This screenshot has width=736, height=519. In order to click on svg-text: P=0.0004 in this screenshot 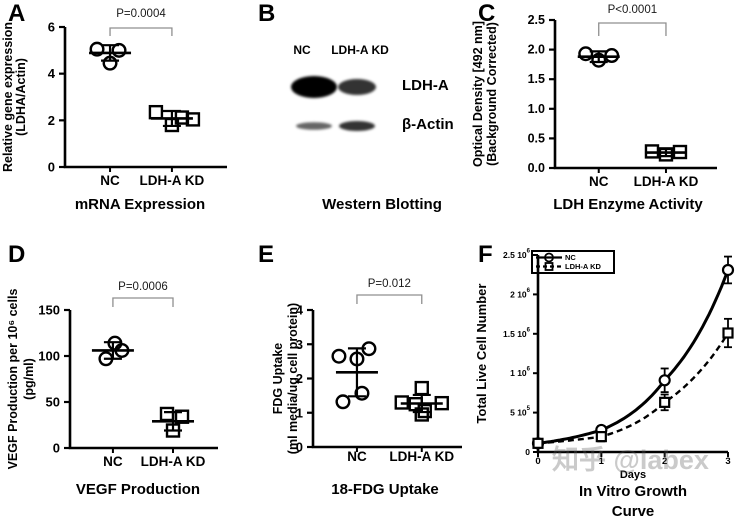, I will do `click(141, 14)`.